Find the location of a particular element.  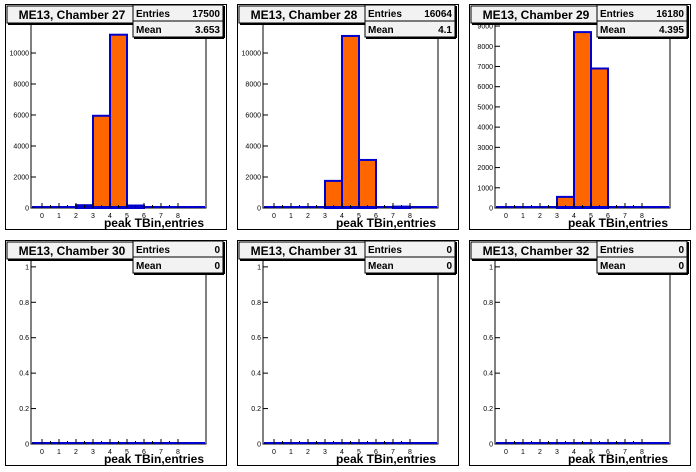

stats-entries-value: 17500 is located at coordinates (206, 14).